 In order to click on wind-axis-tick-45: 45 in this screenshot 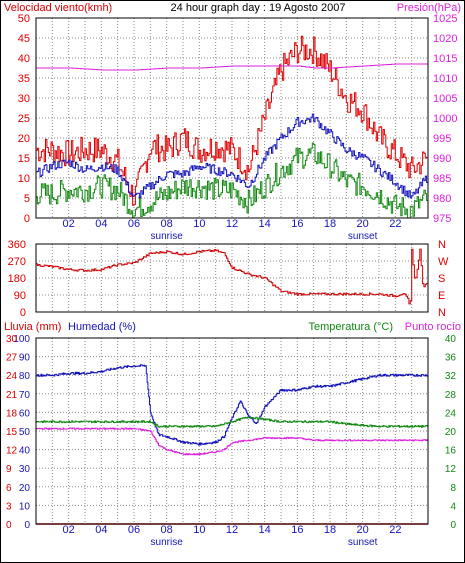, I will do `click(24, 39)`.